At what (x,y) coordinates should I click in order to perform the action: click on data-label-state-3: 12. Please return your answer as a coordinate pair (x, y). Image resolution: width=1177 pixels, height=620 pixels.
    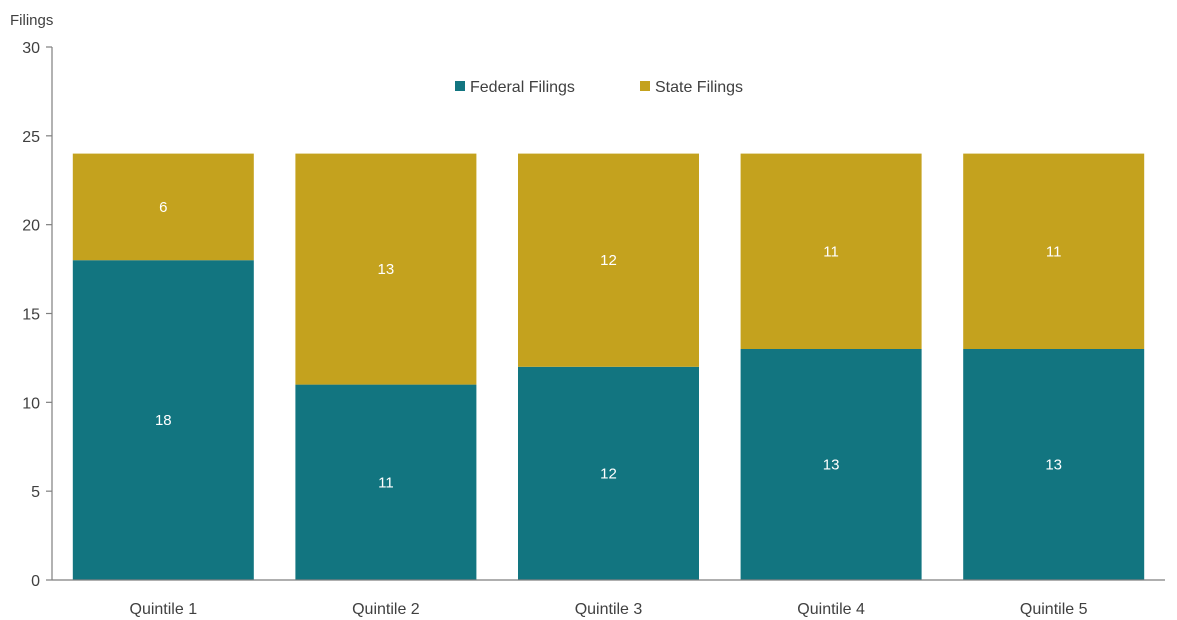
    Looking at the image, I should click on (608, 260).